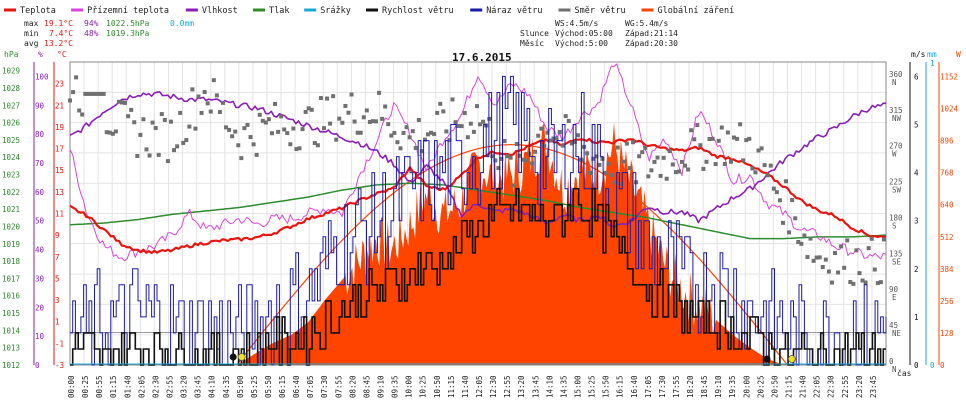  Describe the element at coordinates (11, 226) in the screenshot. I see `axis-hpa-tick: 1020` at that location.